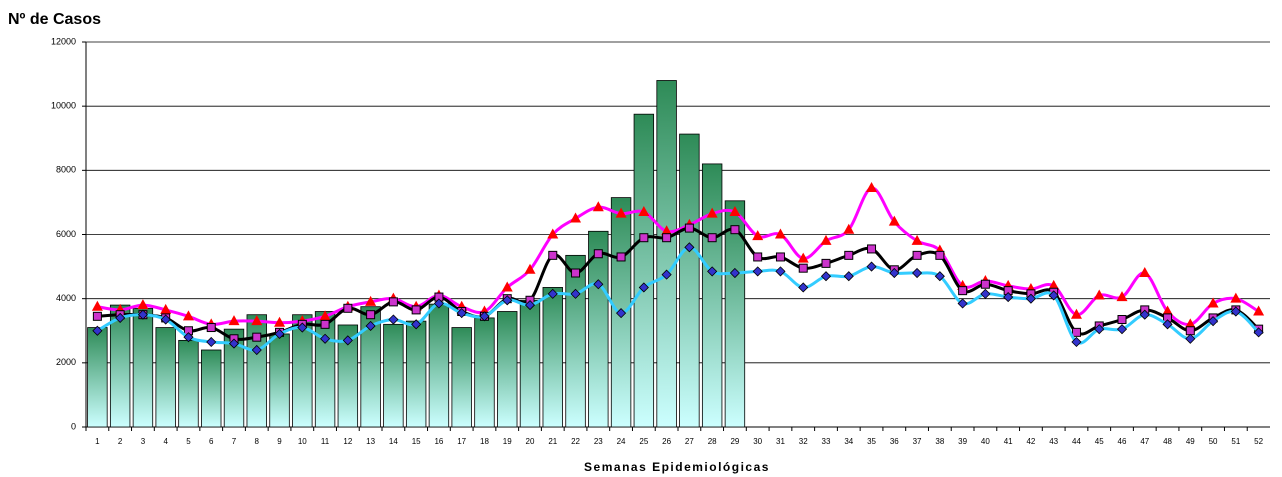 The width and height of the screenshot is (1282, 477). What do you see at coordinates (143, 441) in the screenshot?
I see `x-tick-label: 3` at bounding box center [143, 441].